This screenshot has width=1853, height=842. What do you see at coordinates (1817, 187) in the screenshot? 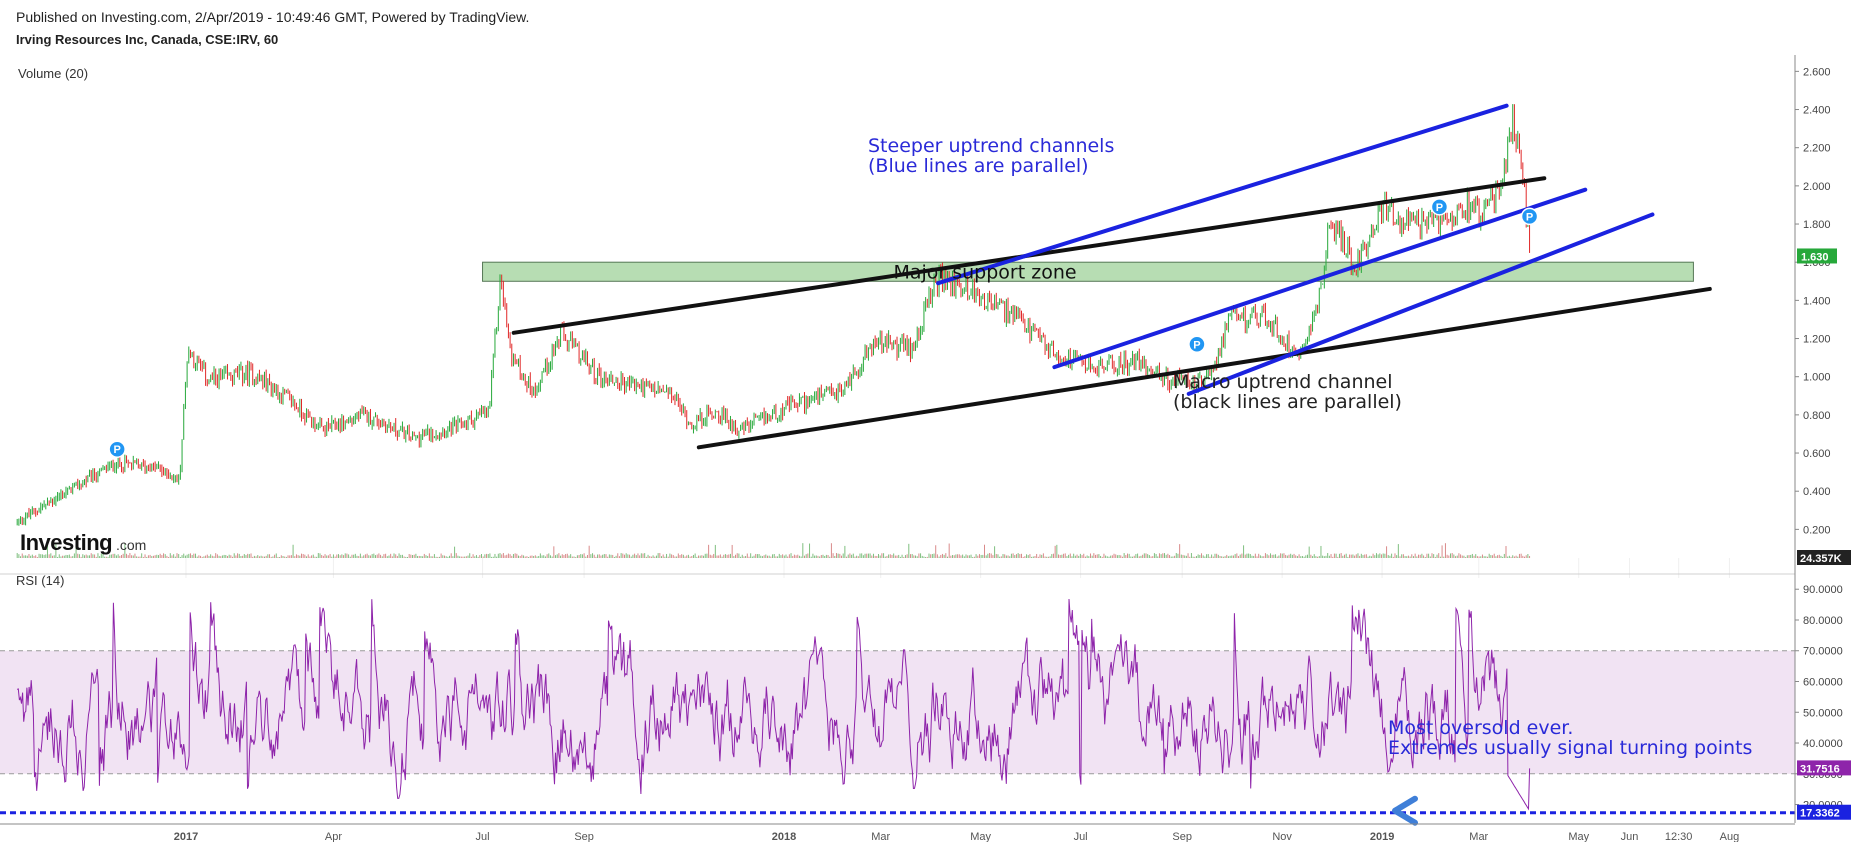
I see `price-tick-label: 2.000` at bounding box center [1817, 187].